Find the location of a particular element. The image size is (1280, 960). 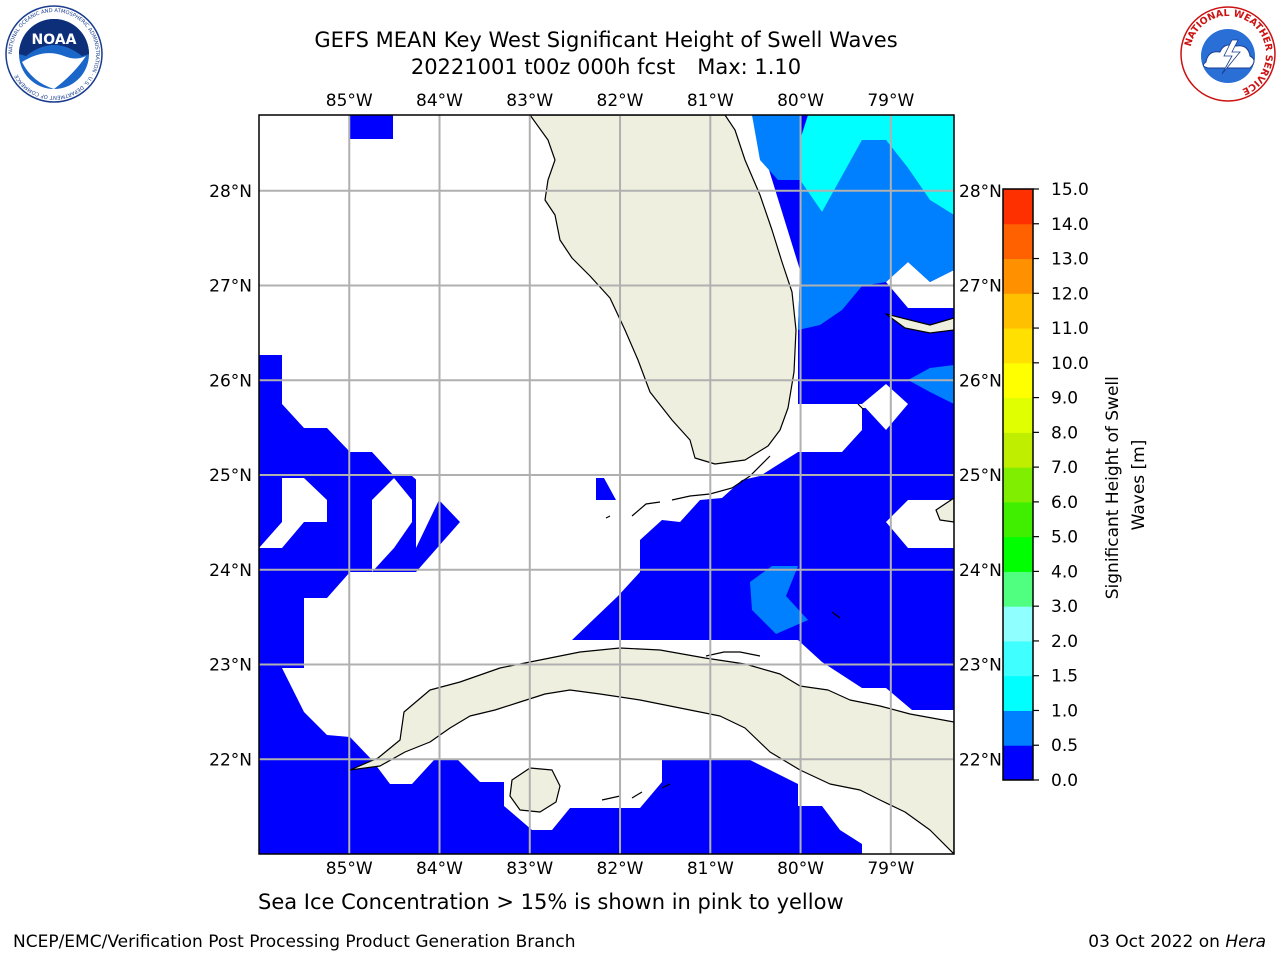

colorbar-tick-label: 4.0 is located at coordinates (1064, 572).